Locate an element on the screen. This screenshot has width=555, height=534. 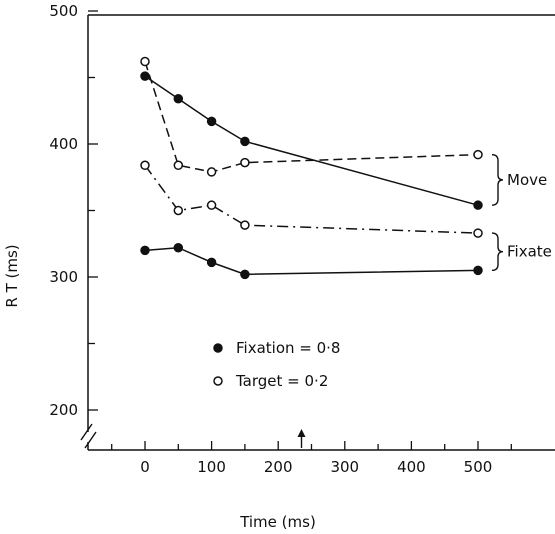
x-tick-label: 500 is located at coordinates (478, 467).